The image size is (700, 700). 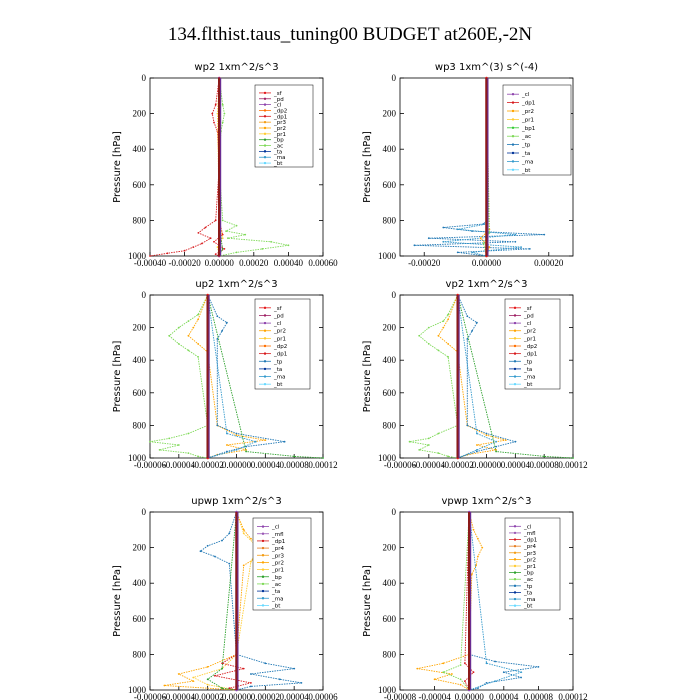 I want to click on series-point-bp, so click(x=246, y=451).